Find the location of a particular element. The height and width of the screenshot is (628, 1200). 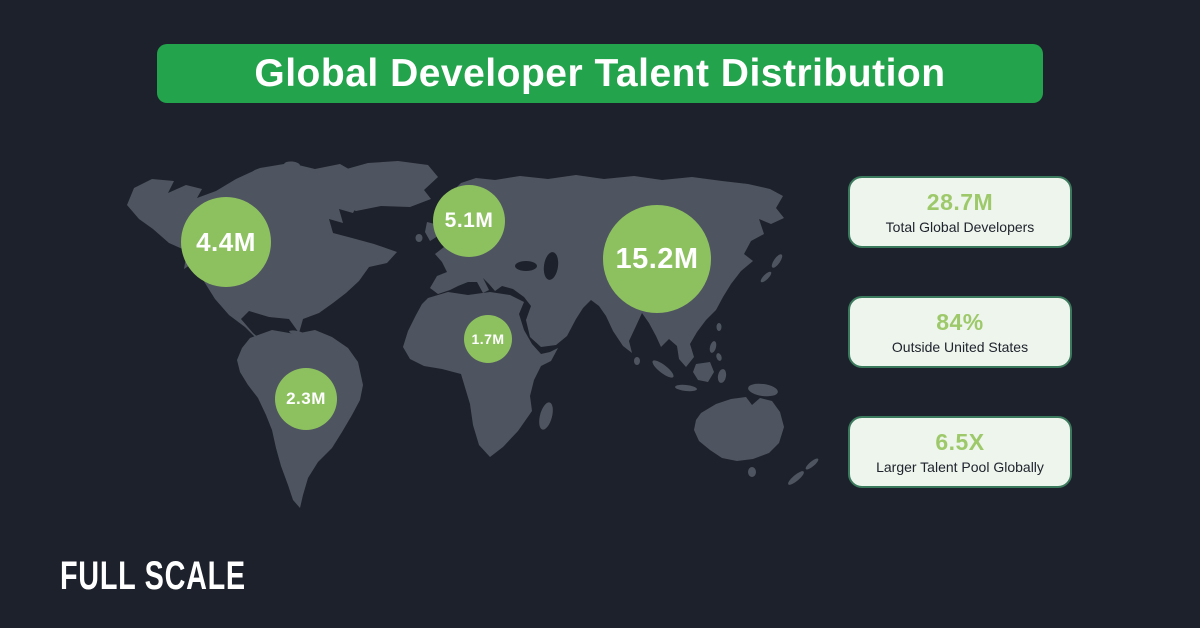

title-banner: Global Developer Talent Distribution is located at coordinates (600, 73).